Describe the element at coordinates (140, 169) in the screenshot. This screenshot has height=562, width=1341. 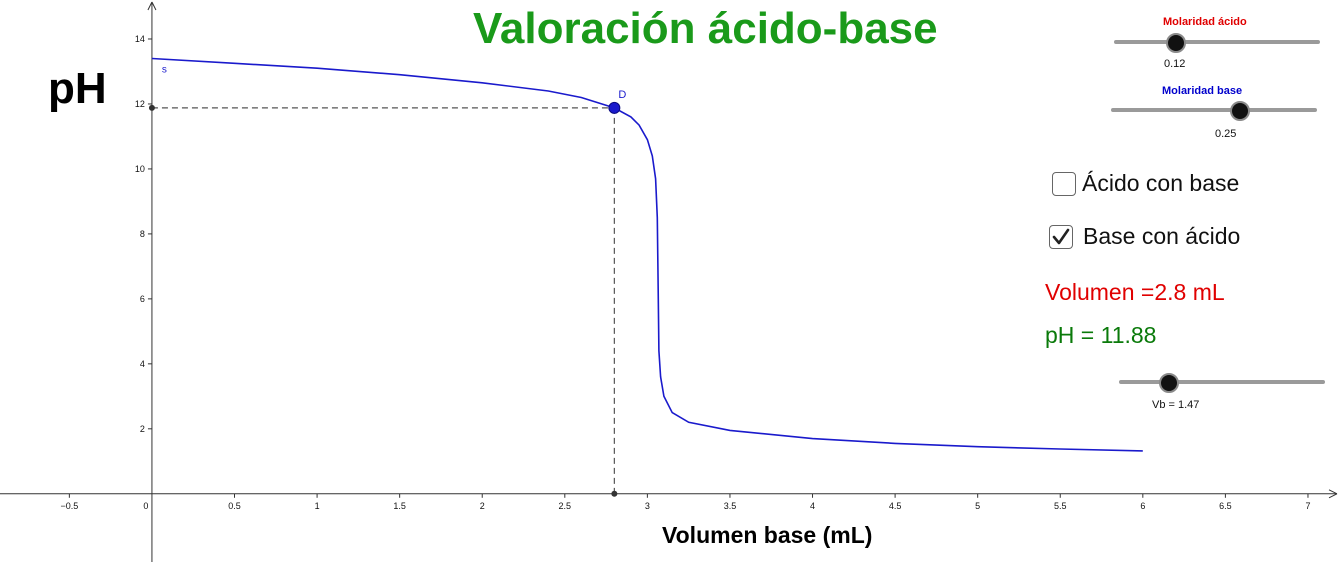
I see `y-tick-label: 10` at that location.